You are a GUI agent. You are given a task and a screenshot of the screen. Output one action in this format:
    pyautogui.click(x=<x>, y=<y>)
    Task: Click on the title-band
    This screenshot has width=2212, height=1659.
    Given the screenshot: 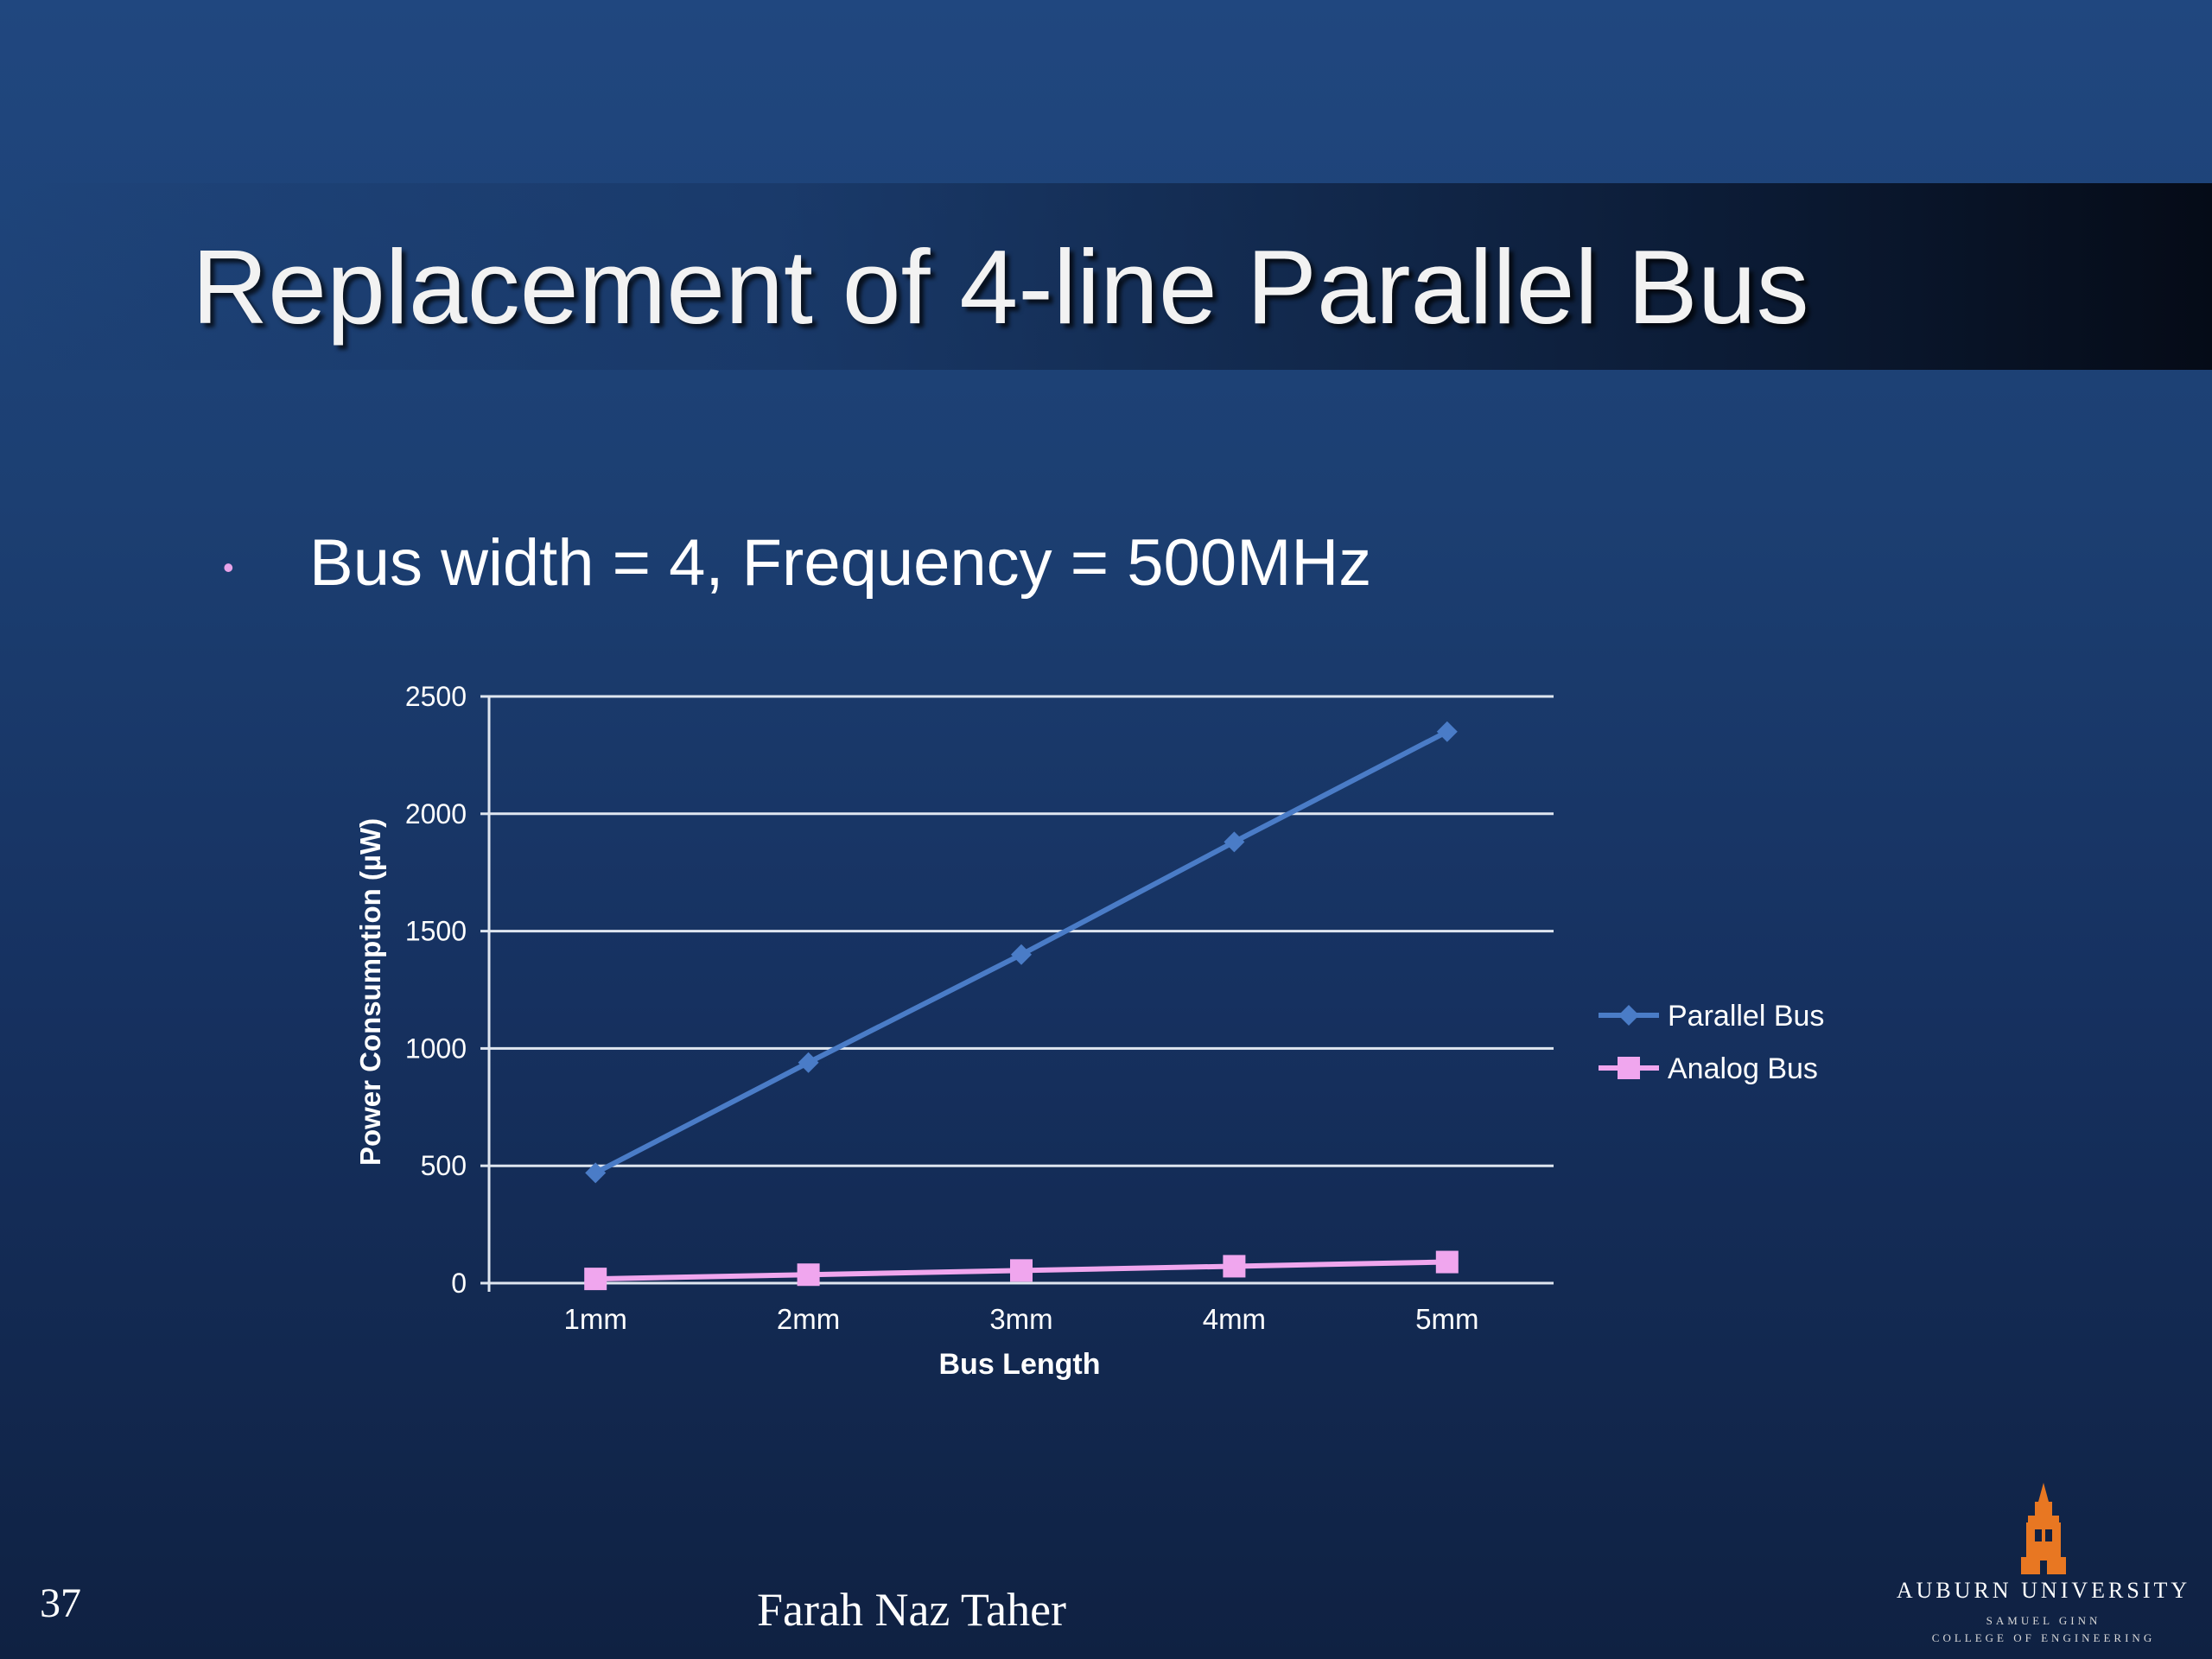 What is the action you would take?
    pyautogui.click(x=1106, y=276)
    